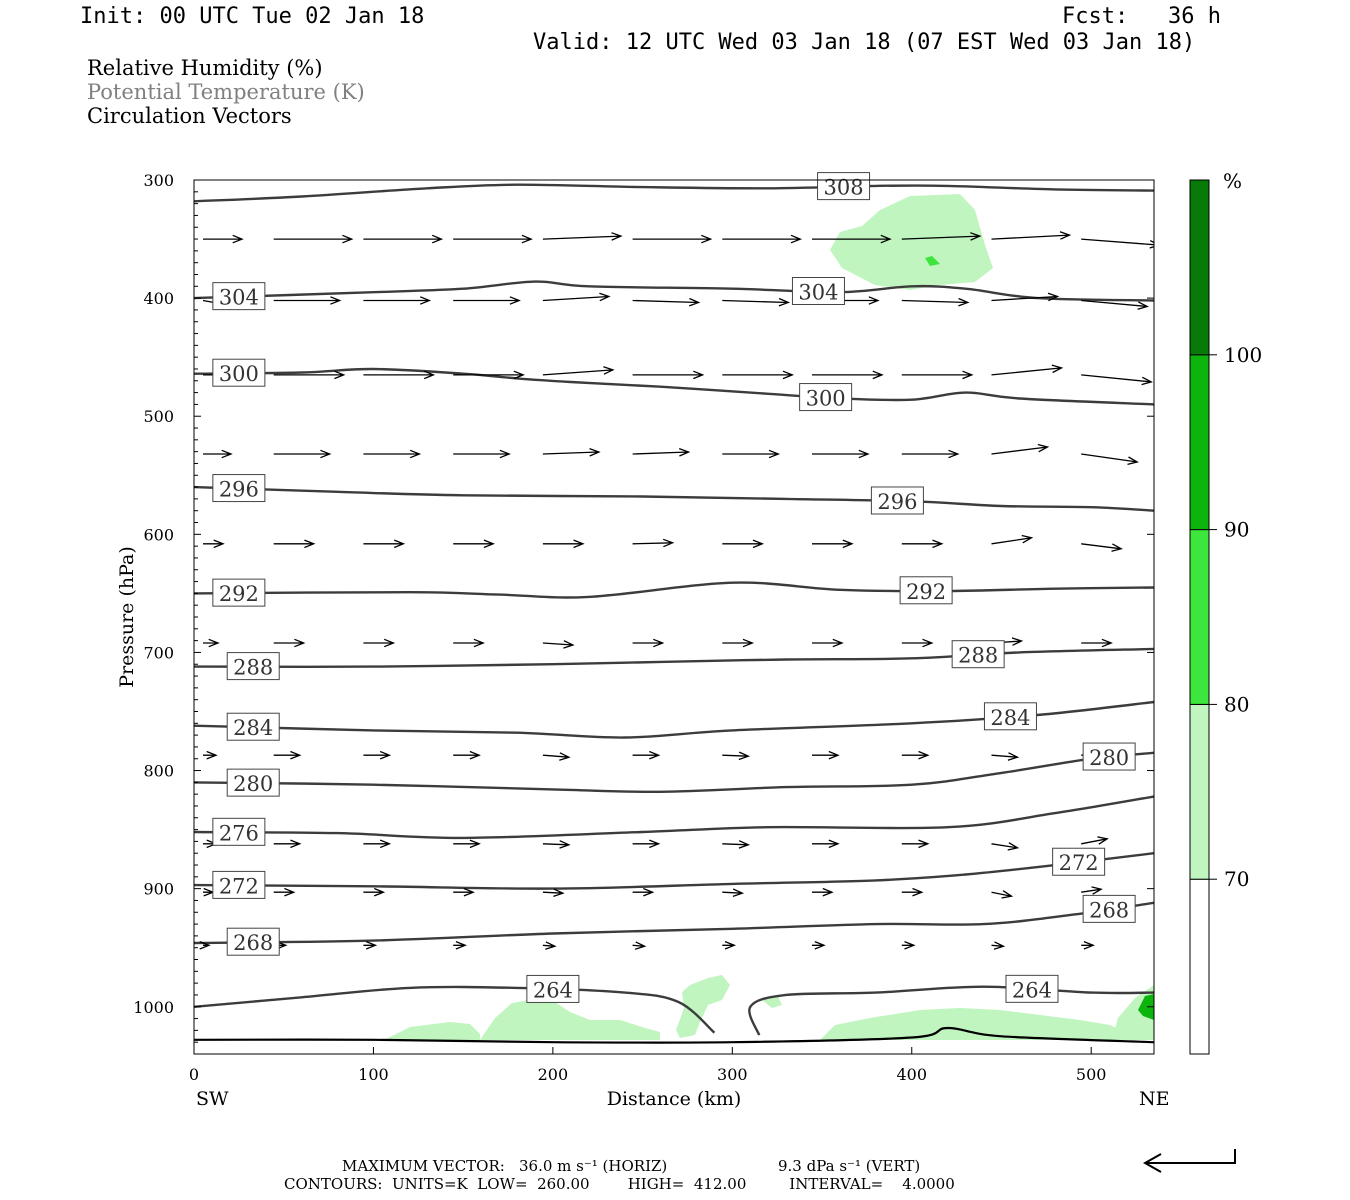 The height and width of the screenshot is (1200, 1350). I want to click on terrain-surface-line, so click(674, 1035).